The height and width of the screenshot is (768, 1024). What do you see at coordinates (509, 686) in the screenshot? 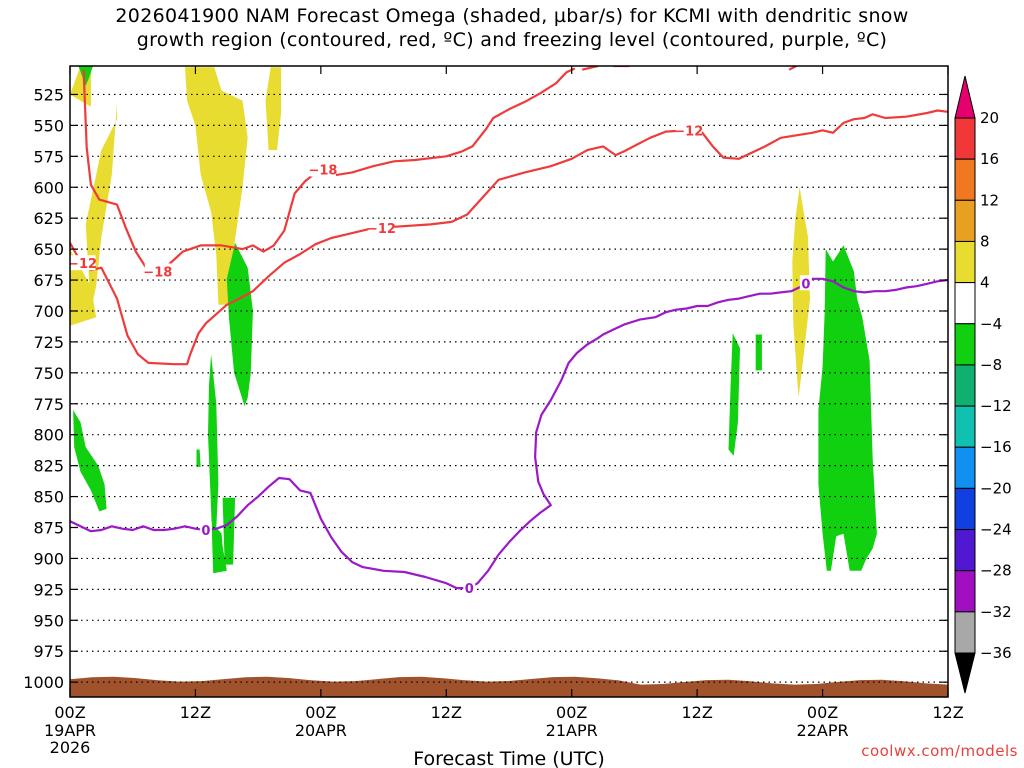
I see `terrain-fill` at bounding box center [509, 686].